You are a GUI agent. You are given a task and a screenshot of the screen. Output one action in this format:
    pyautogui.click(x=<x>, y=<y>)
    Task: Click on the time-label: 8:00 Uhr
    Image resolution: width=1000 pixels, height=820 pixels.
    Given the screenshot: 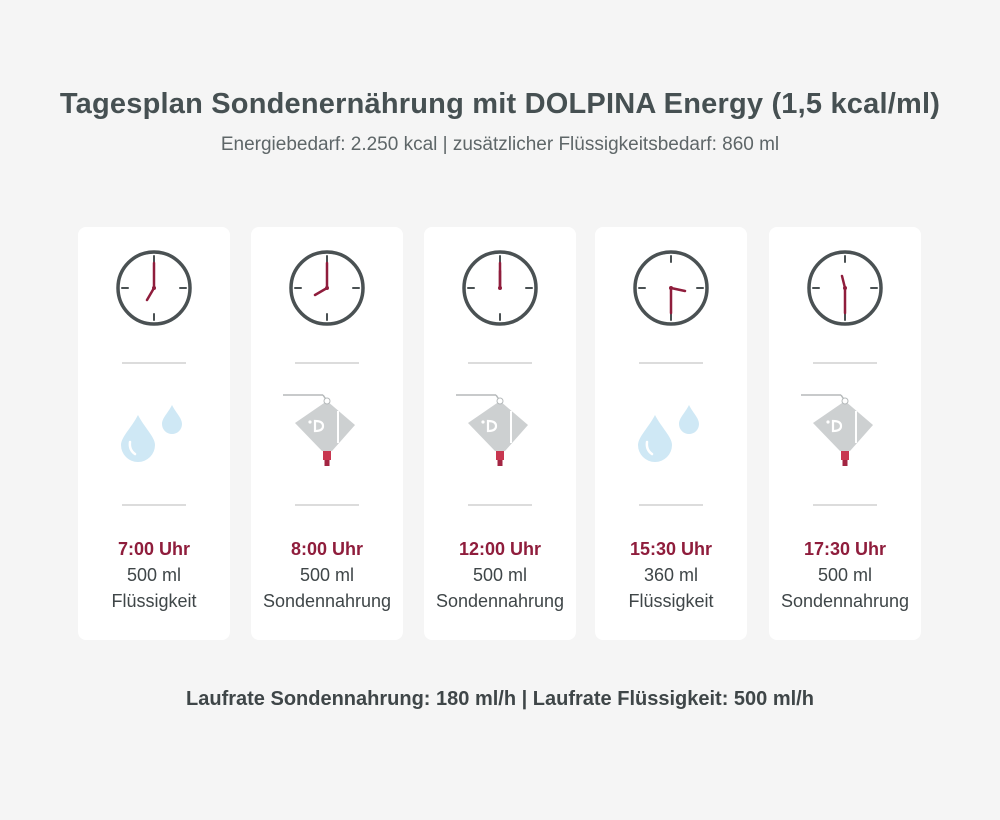 What is the action you would take?
    pyautogui.click(x=327, y=549)
    